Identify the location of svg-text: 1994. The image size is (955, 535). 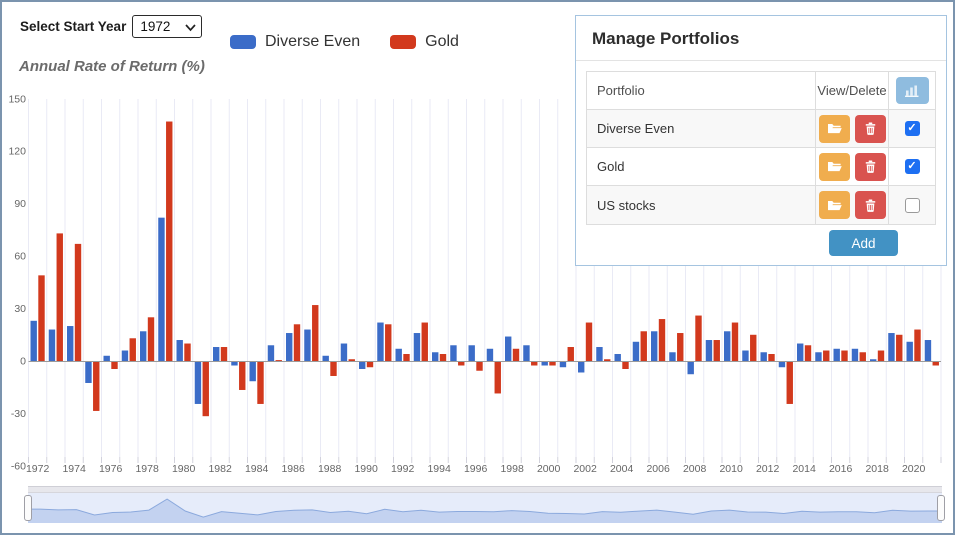
(439, 469).